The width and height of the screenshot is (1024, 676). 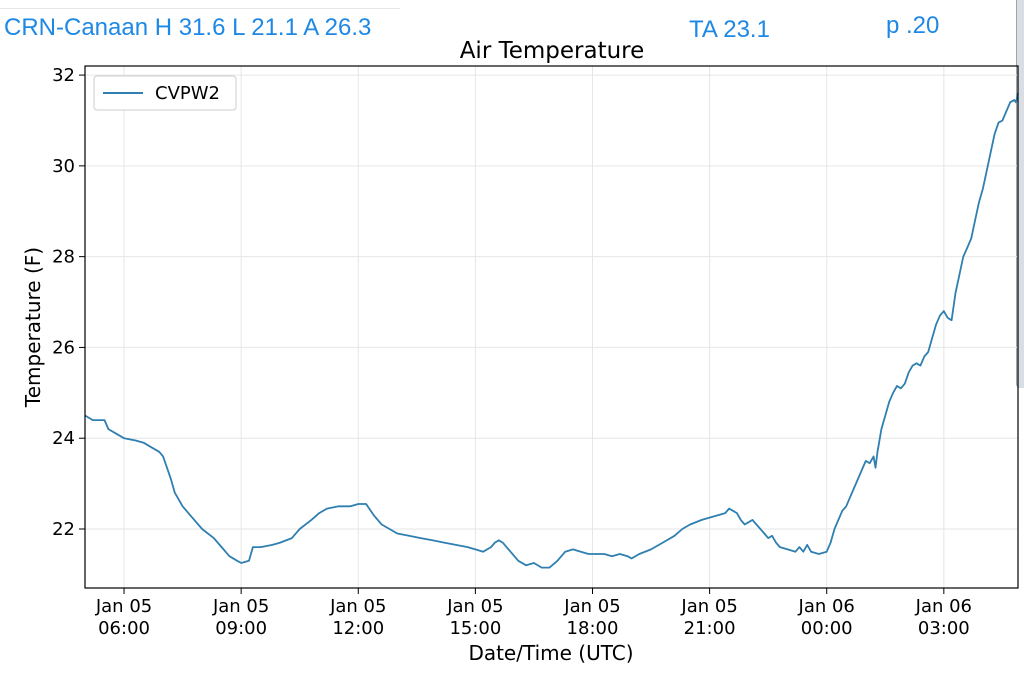 I want to click on station-annotation: CRN-Canaan H 31.6 L 21.1 A 26.3, so click(x=188, y=27).